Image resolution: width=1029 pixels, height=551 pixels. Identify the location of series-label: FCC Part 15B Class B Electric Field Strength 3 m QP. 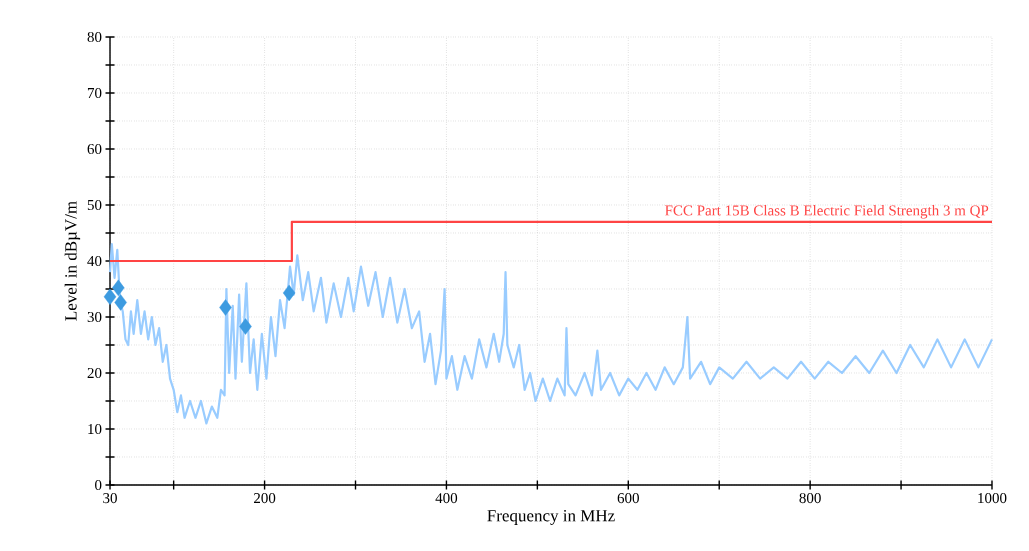
(827, 211).